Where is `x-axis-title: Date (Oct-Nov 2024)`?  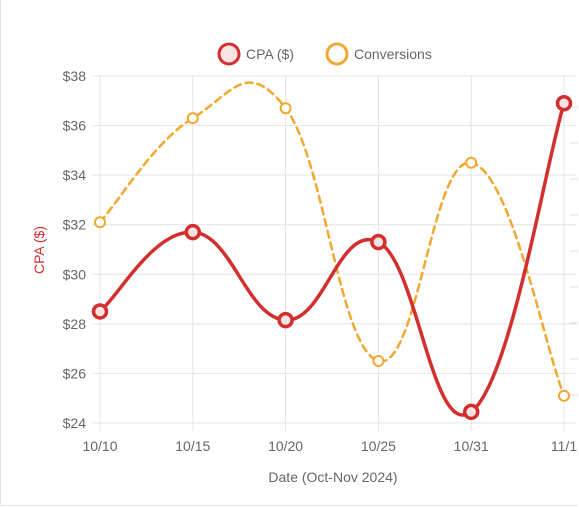 x-axis-title: Date (Oct-Nov 2024) is located at coordinates (332, 477).